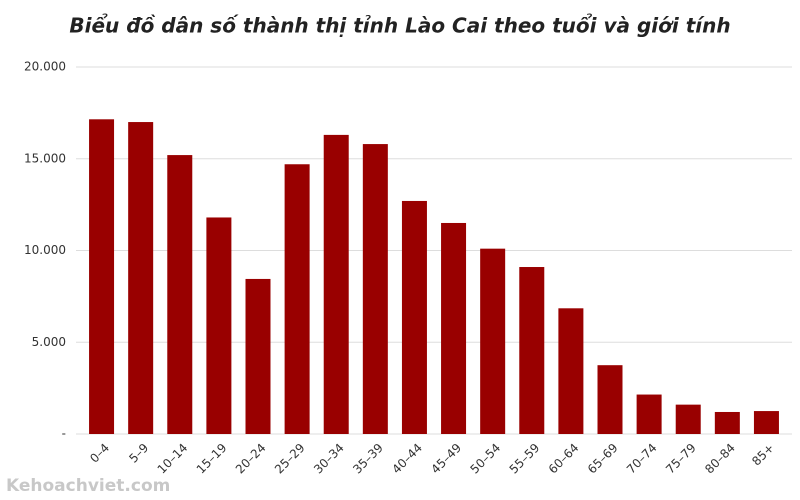 The image size is (800, 500). Describe the element at coordinates (45, 158) in the screenshot. I see `y-tick-label: 15.000` at that location.